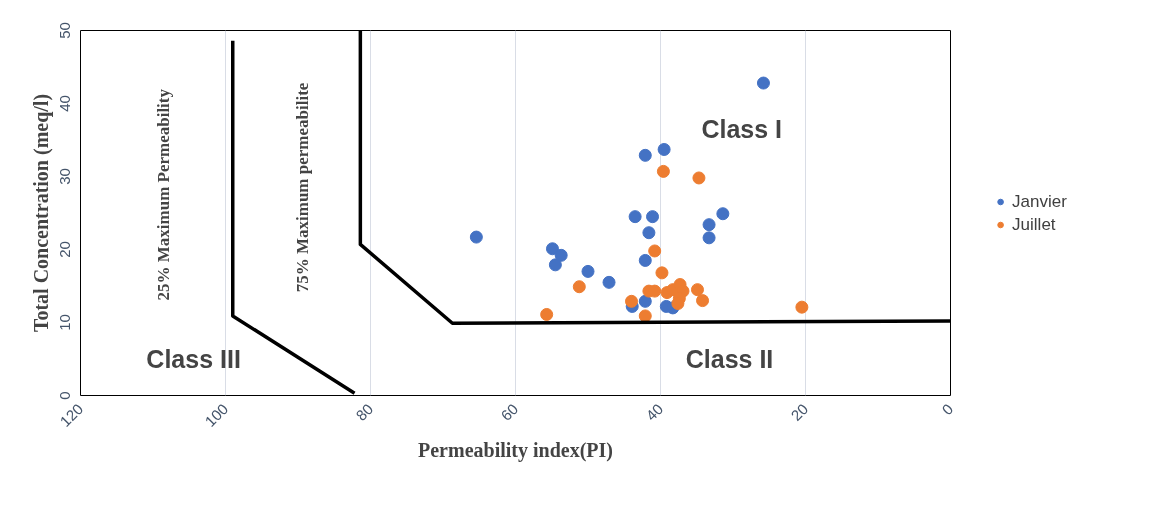 The width and height of the screenshot is (1153, 524). I want to click on annotation: Class II, so click(729, 359).